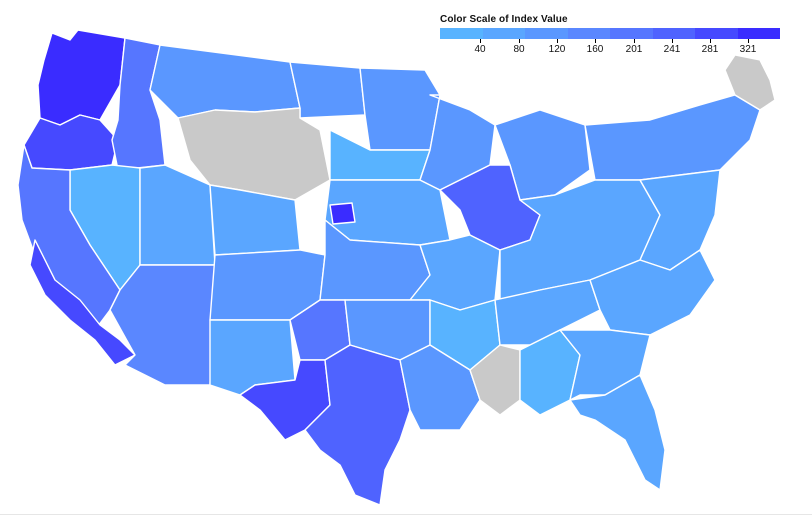 This screenshot has height=517, width=812. Describe the element at coordinates (672, 49) in the screenshot. I see `legend-tick-label: 241` at that location.